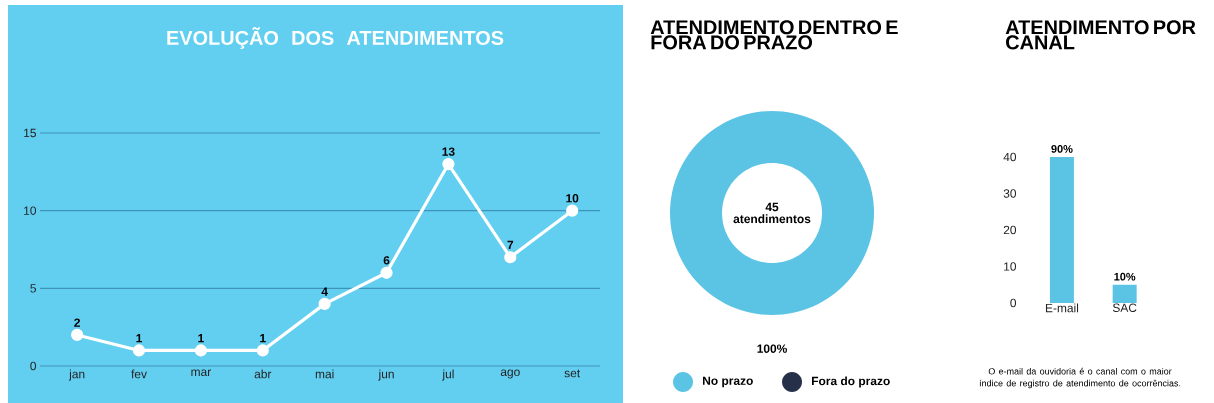  What do you see at coordinates (33, 288) in the screenshot?
I see `y-tick-label: 5` at bounding box center [33, 288].